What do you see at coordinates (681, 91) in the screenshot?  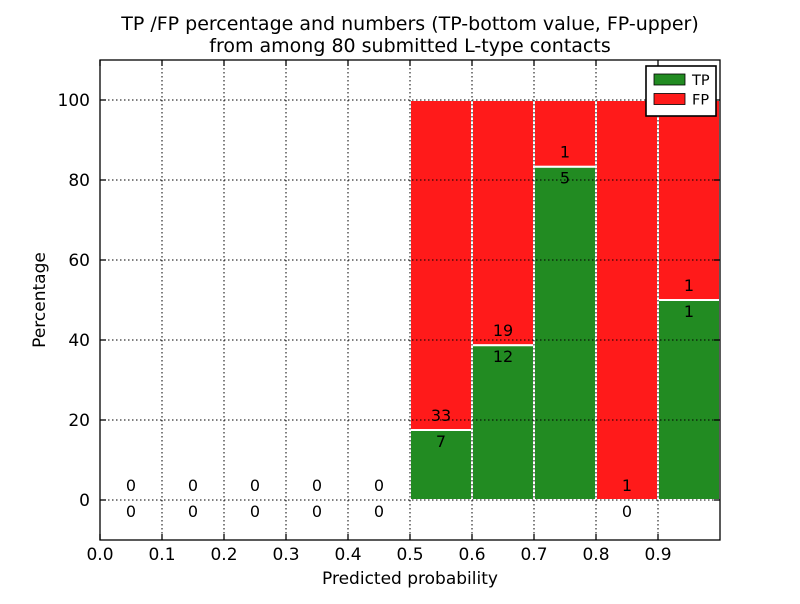 I see `legend: TP FP` at bounding box center [681, 91].